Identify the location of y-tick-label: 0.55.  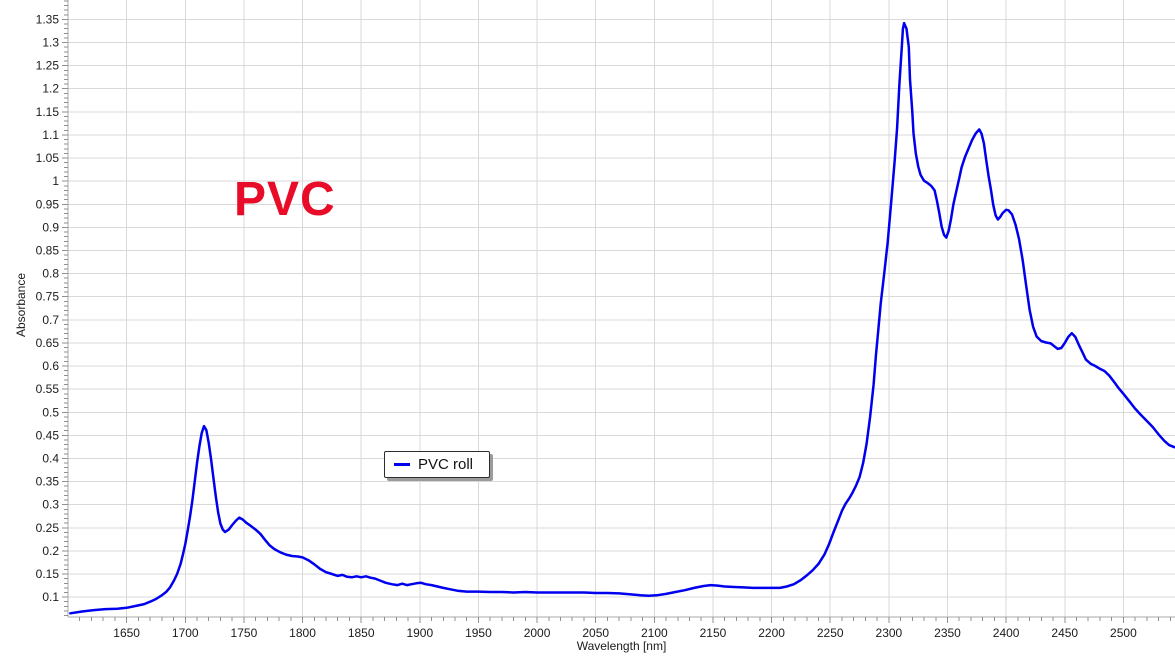
(48, 389).